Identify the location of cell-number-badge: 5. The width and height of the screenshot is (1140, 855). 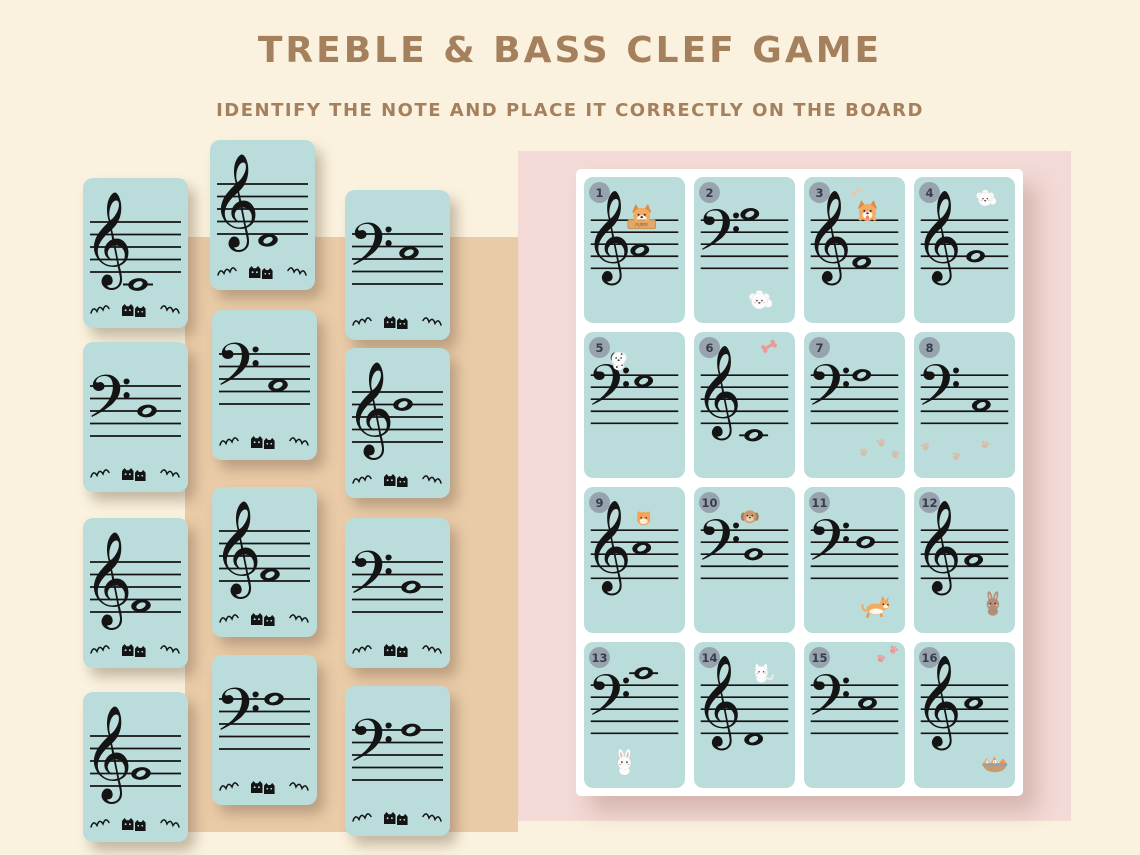
(599, 347).